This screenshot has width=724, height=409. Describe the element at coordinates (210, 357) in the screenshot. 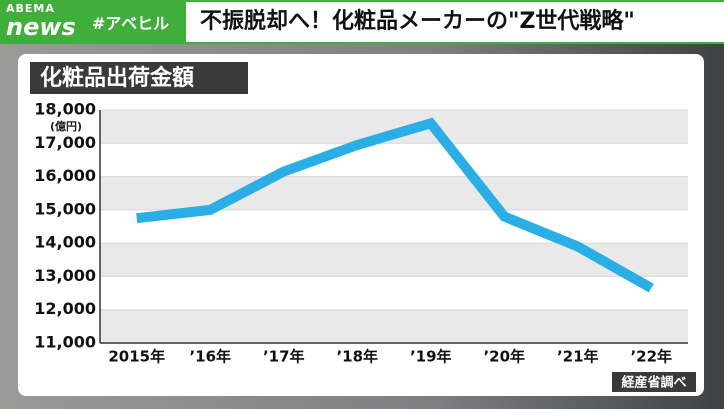

I see `x-tick-label: ’16年` at that location.